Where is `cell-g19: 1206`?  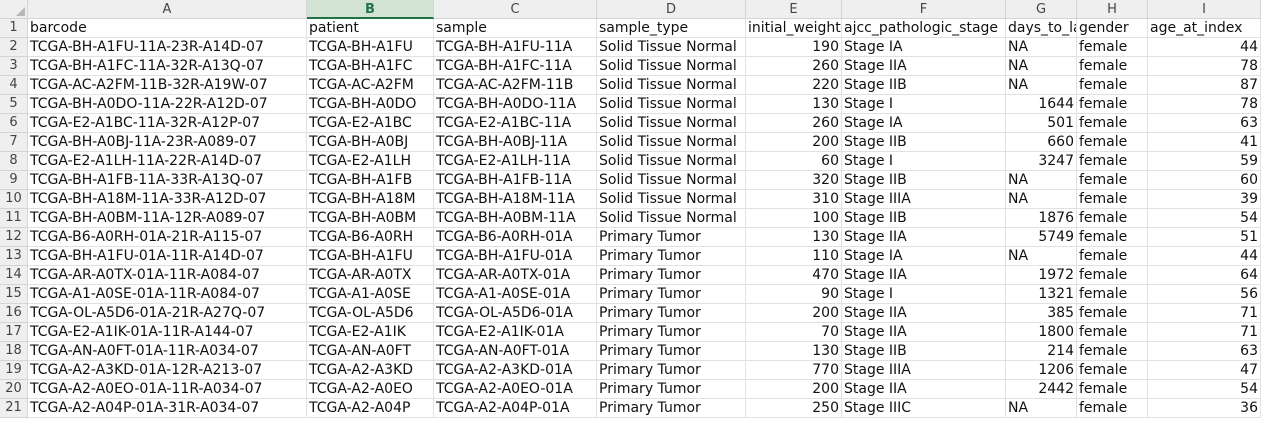 cell-g19: 1206 is located at coordinates (1041, 370).